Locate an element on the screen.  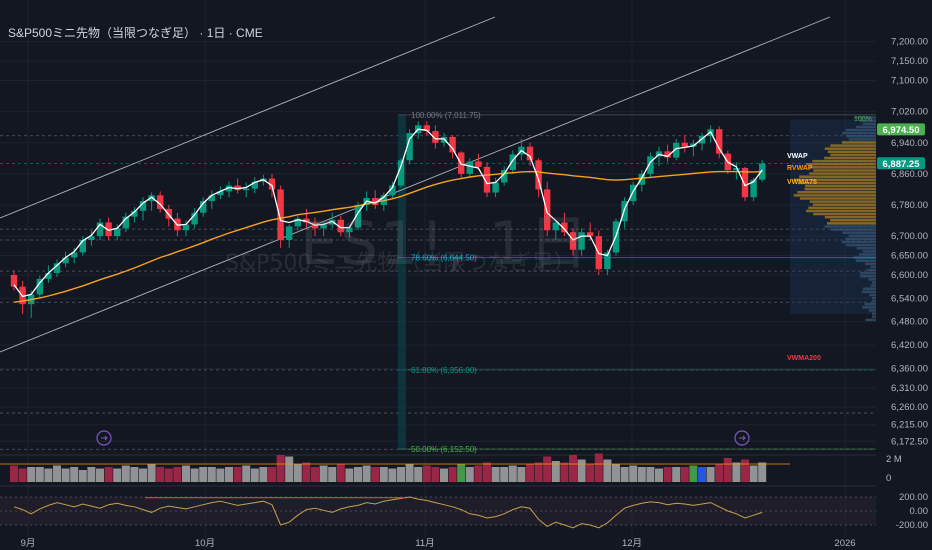
fib-level-label: 50.00% (6,152.50) is located at coordinates (444, 449).